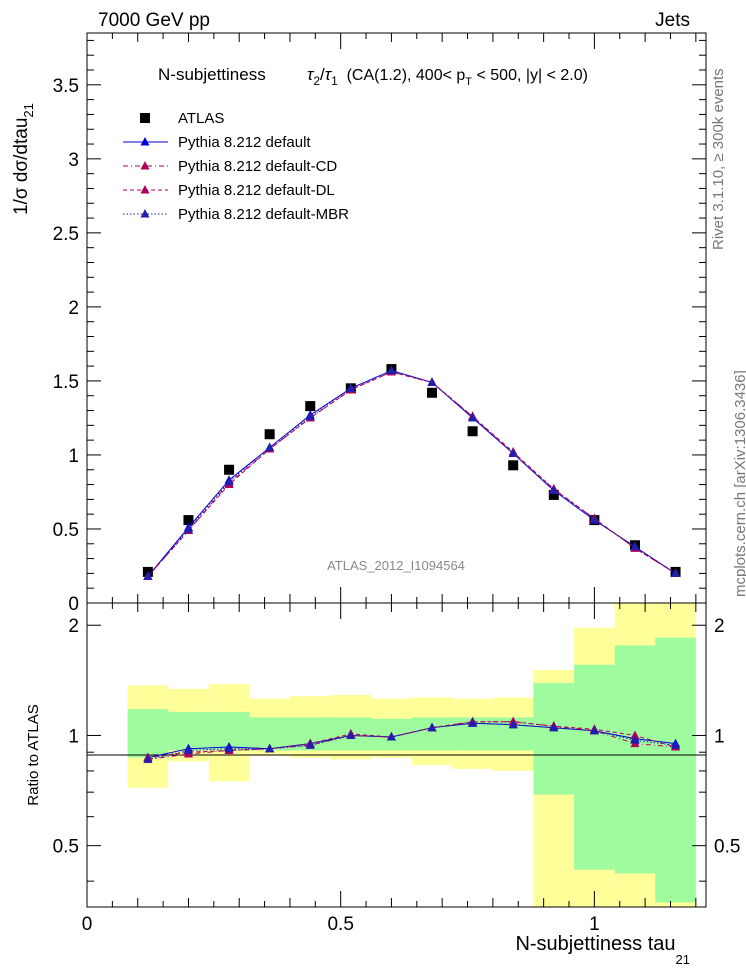 This screenshot has width=746, height=972. What do you see at coordinates (73, 626) in the screenshot?
I see `ratio-y-tick-label: 2` at bounding box center [73, 626].